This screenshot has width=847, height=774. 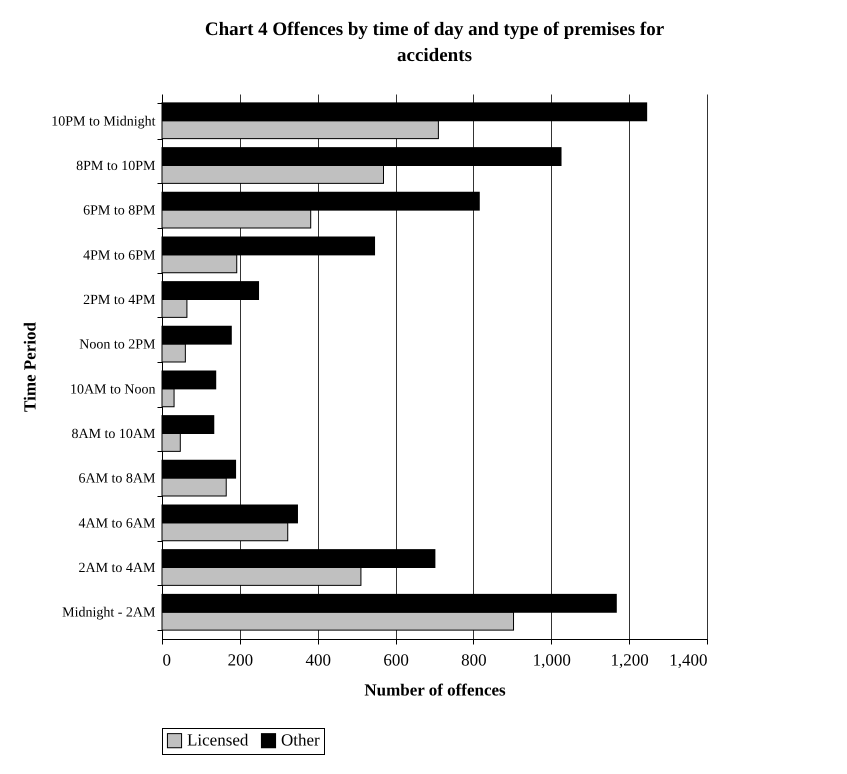 I want to click on y-tick-label: 6PM to 8PM, so click(x=119, y=211).